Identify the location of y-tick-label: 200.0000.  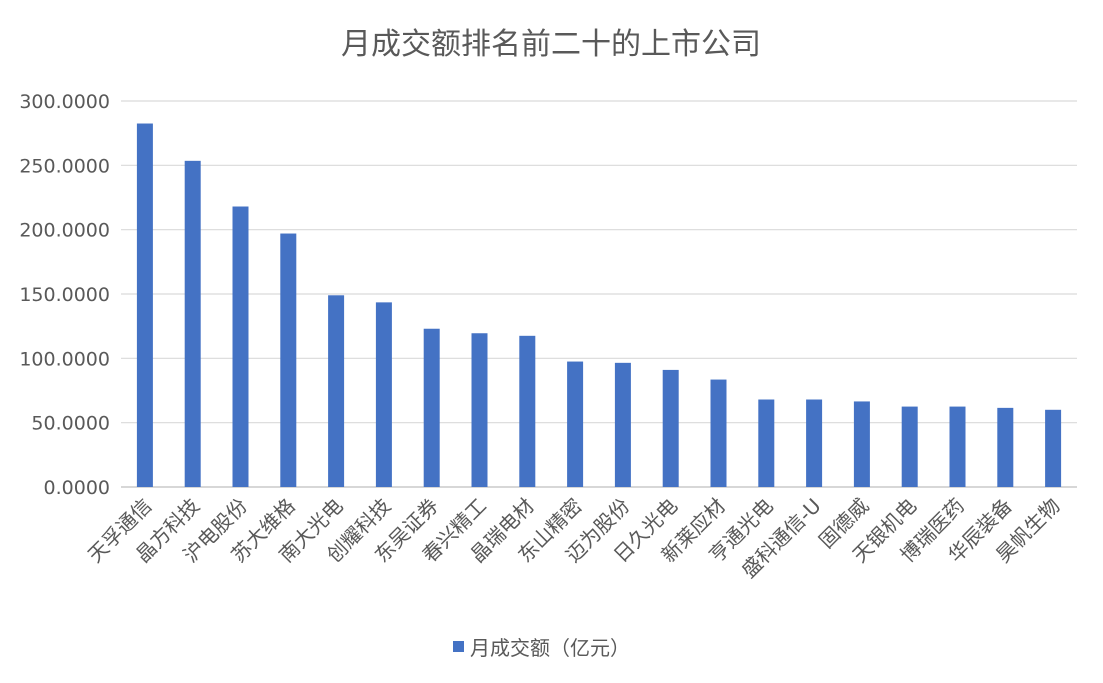
(64, 231).